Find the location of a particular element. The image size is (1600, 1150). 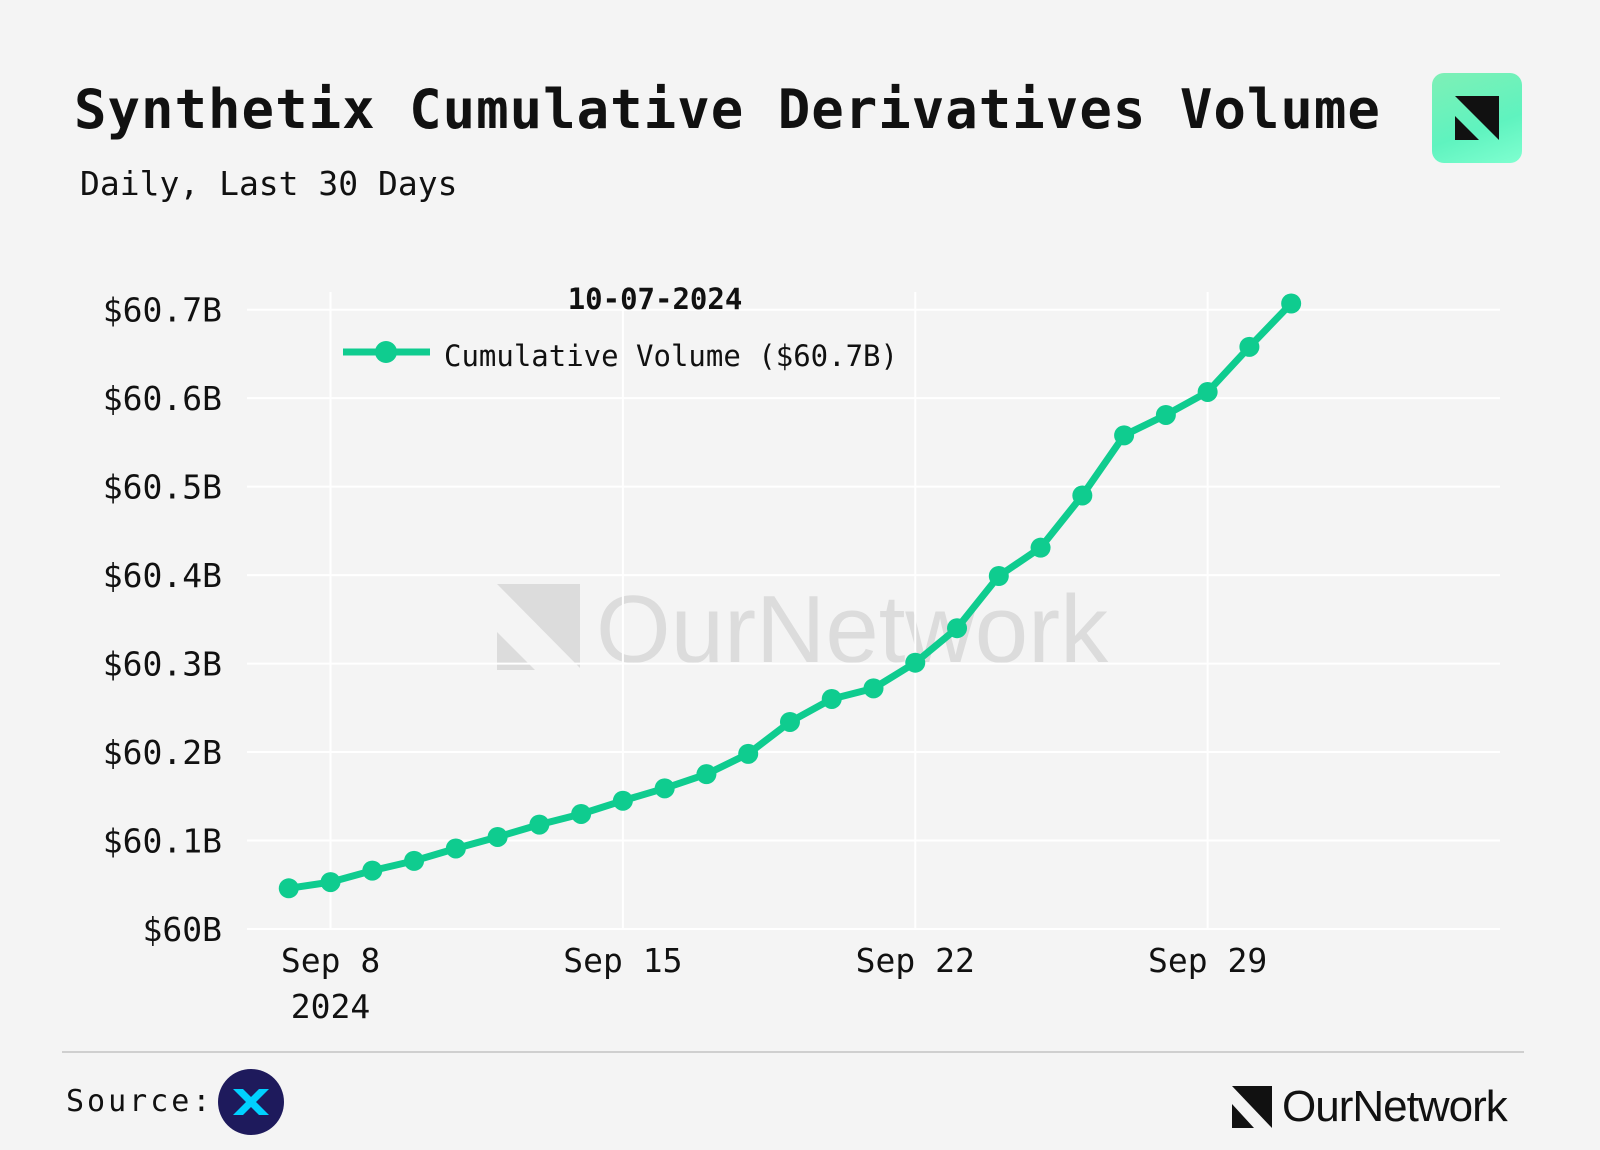

x-tick-label: Sep 15 is located at coordinates (622, 960).